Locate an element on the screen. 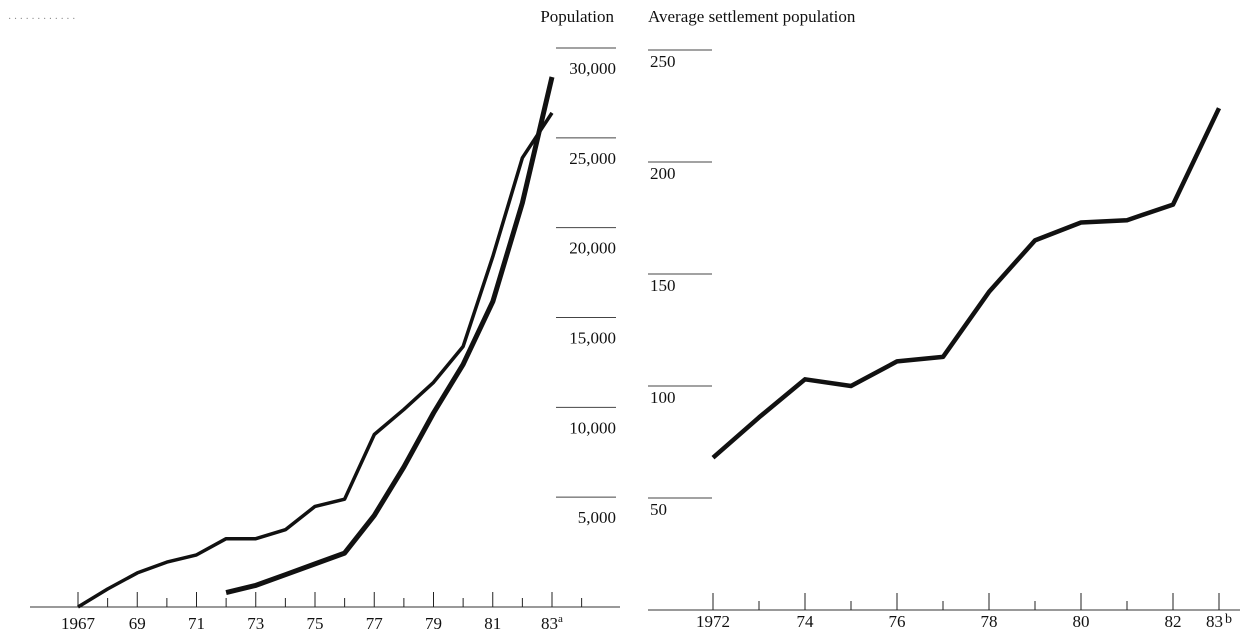 The image size is (1250, 633). y-tick-label: 15,000 is located at coordinates (592, 338).